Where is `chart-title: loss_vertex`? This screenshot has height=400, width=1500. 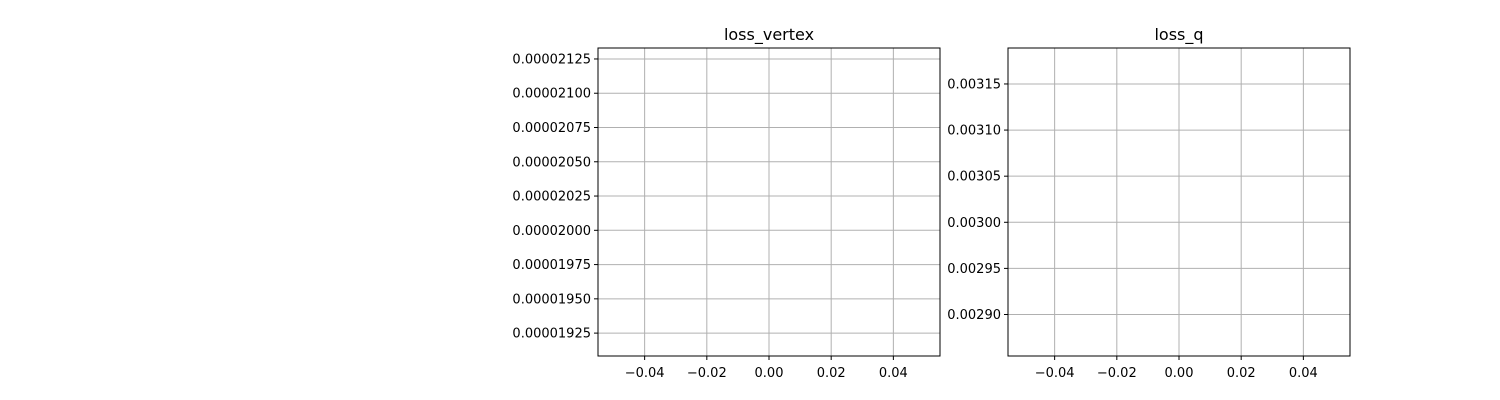
chart-title: loss_vertex is located at coordinates (769, 35).